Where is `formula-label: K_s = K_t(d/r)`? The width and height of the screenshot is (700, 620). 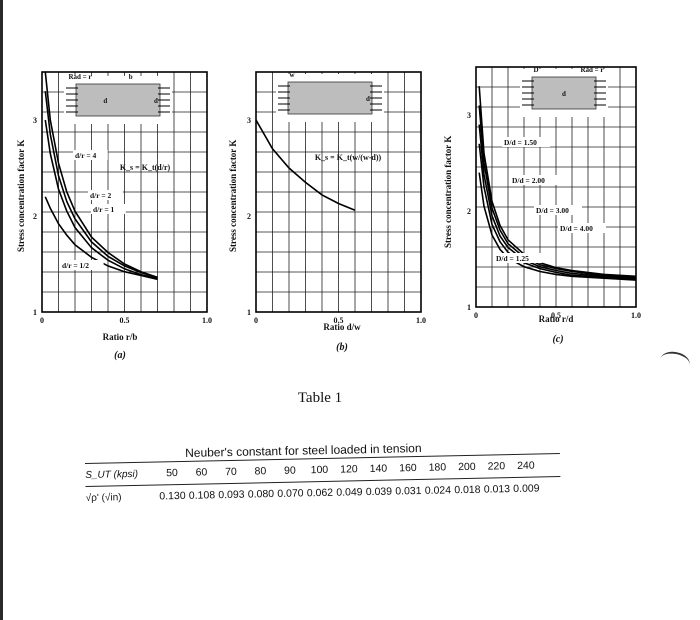 formula-label: K_s = K_t(d/r) is located at coordinates (145, 167).